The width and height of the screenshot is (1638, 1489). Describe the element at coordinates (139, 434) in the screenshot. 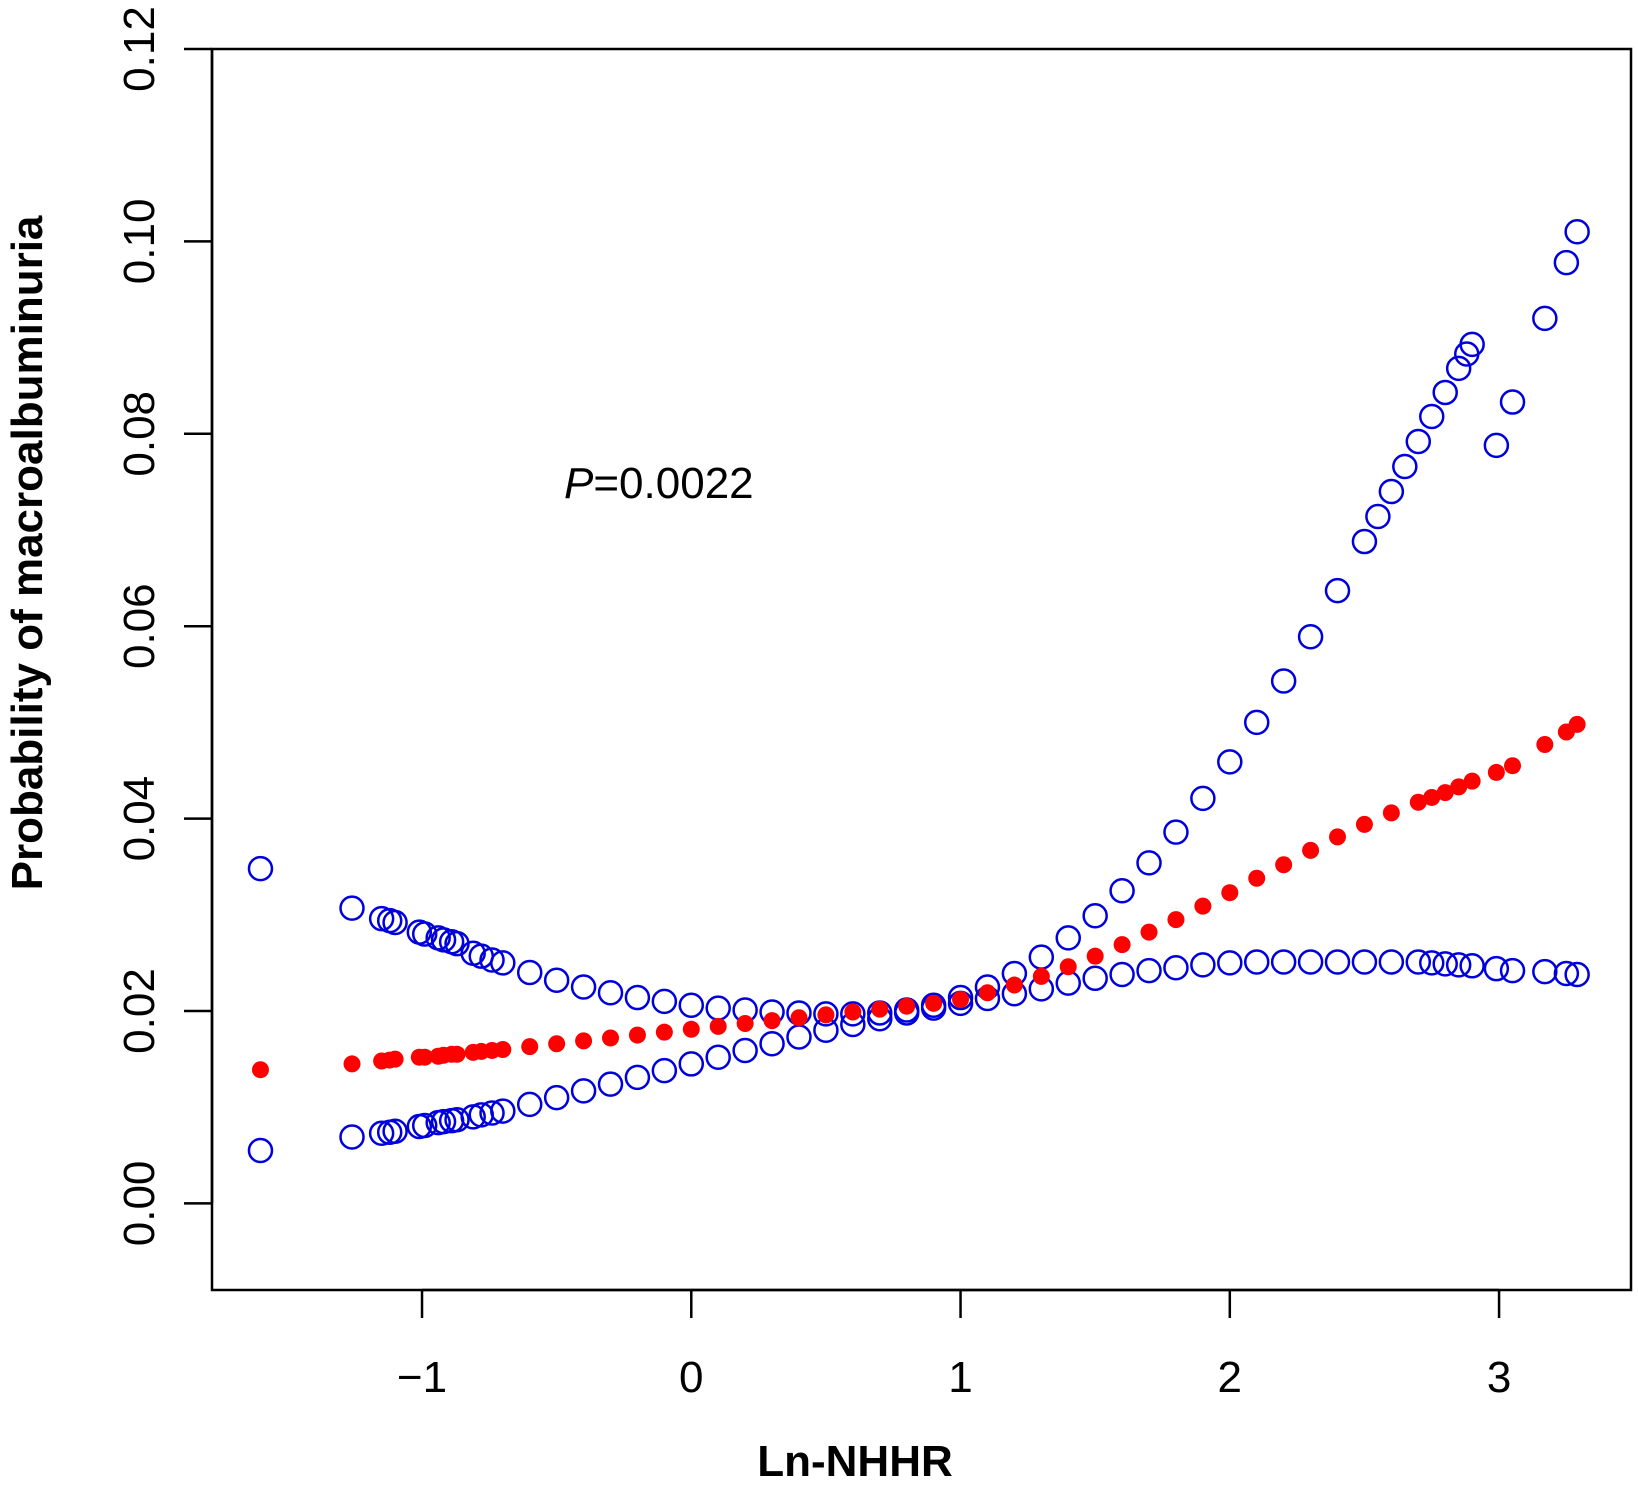

I see `y-tick-label: 0.08` at that location.